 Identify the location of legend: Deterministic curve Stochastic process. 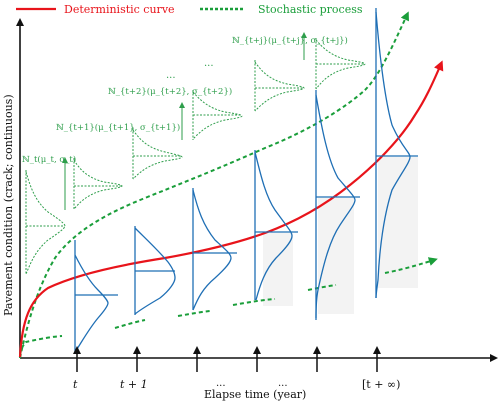
(189, 9).